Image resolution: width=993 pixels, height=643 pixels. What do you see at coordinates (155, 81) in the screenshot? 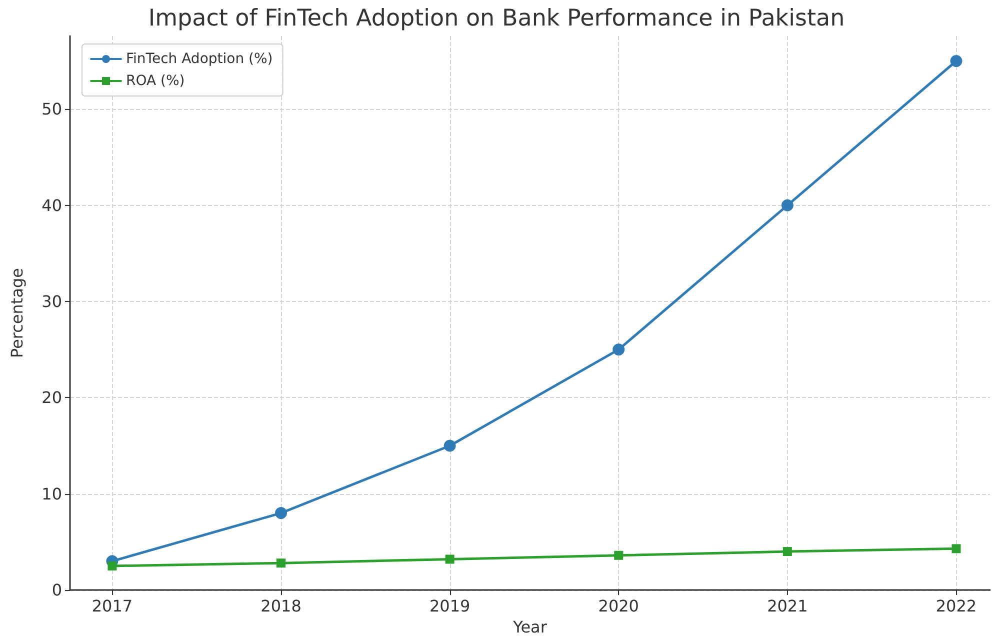
I see `legend-label: ROA (%)` at bounding box center [155, 81].